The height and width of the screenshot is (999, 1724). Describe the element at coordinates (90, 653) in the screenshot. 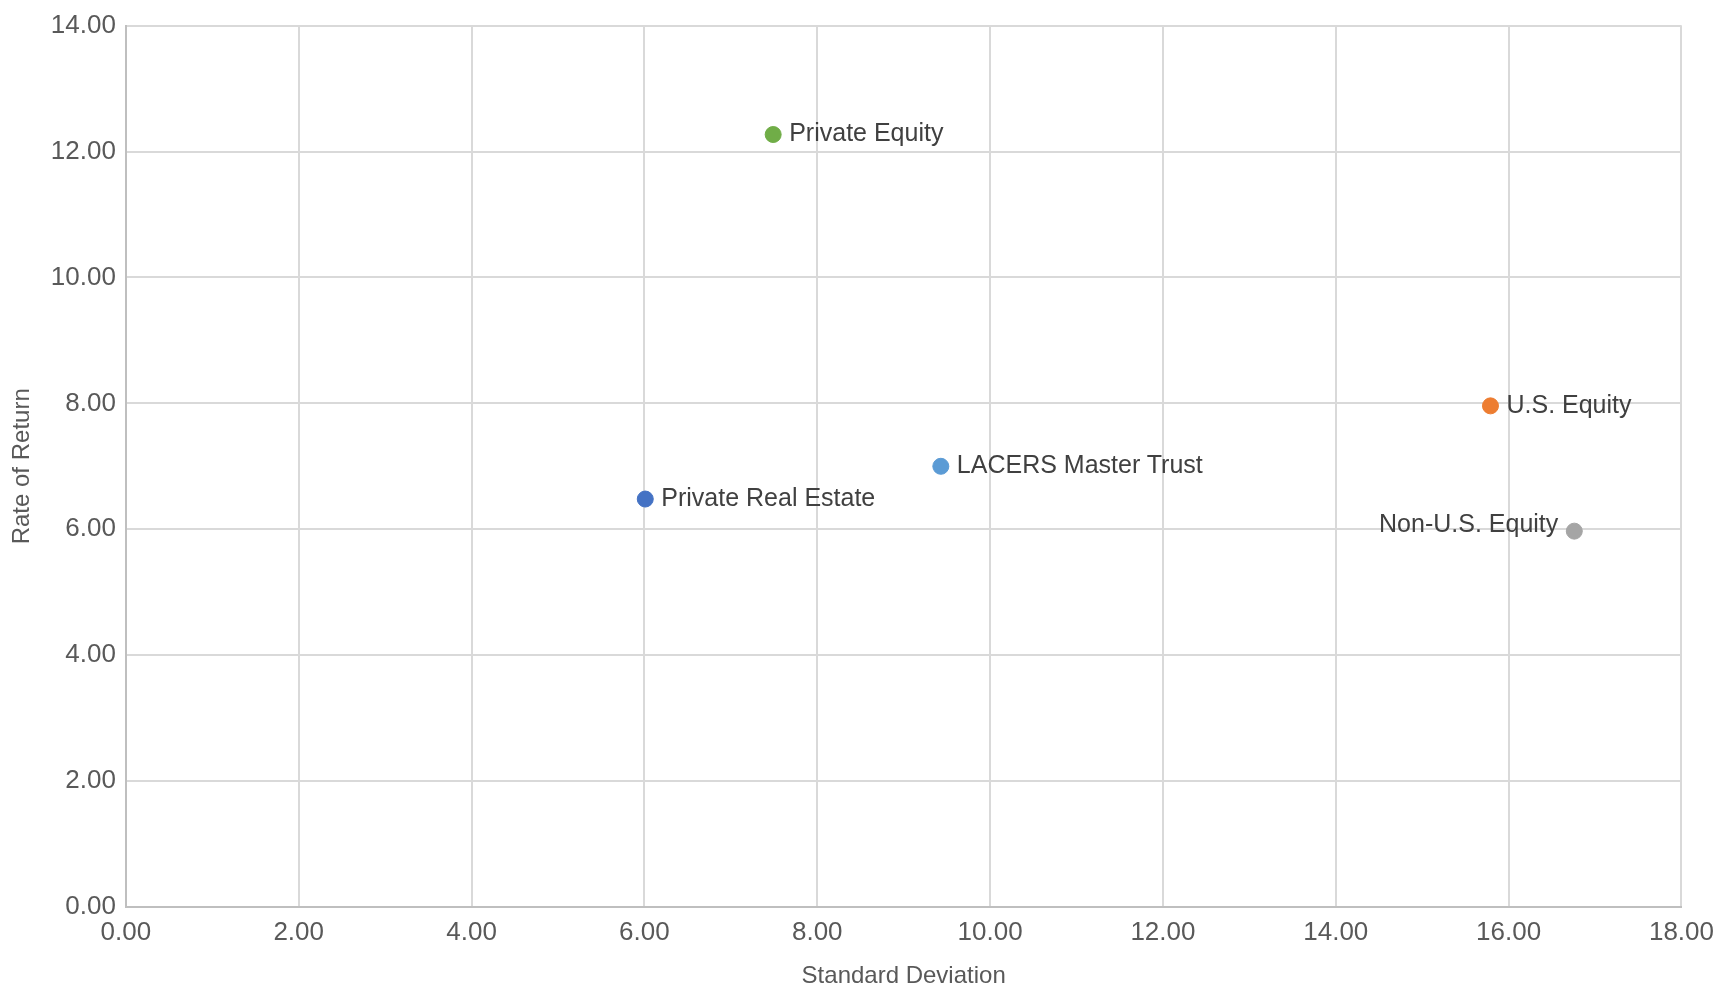

I see `y-tick-label: 4.00` at that location.